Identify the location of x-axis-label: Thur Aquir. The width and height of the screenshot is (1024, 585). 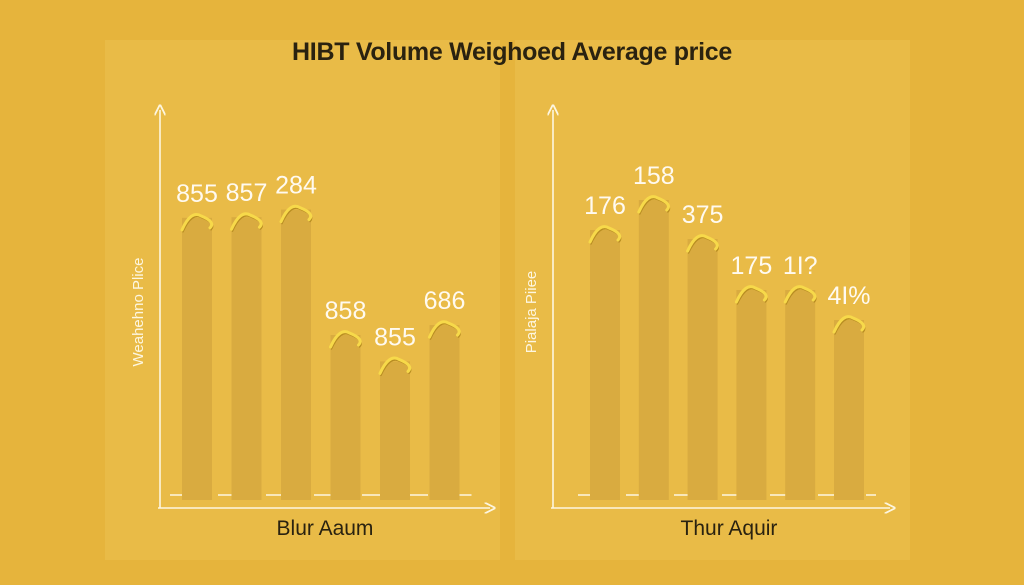
(729, 528).